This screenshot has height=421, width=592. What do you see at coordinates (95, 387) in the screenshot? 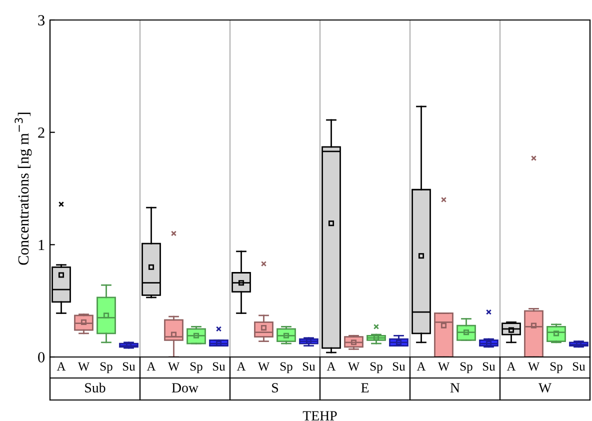
I see `x-tick-label: Sub` at bounding box center [95, 387].